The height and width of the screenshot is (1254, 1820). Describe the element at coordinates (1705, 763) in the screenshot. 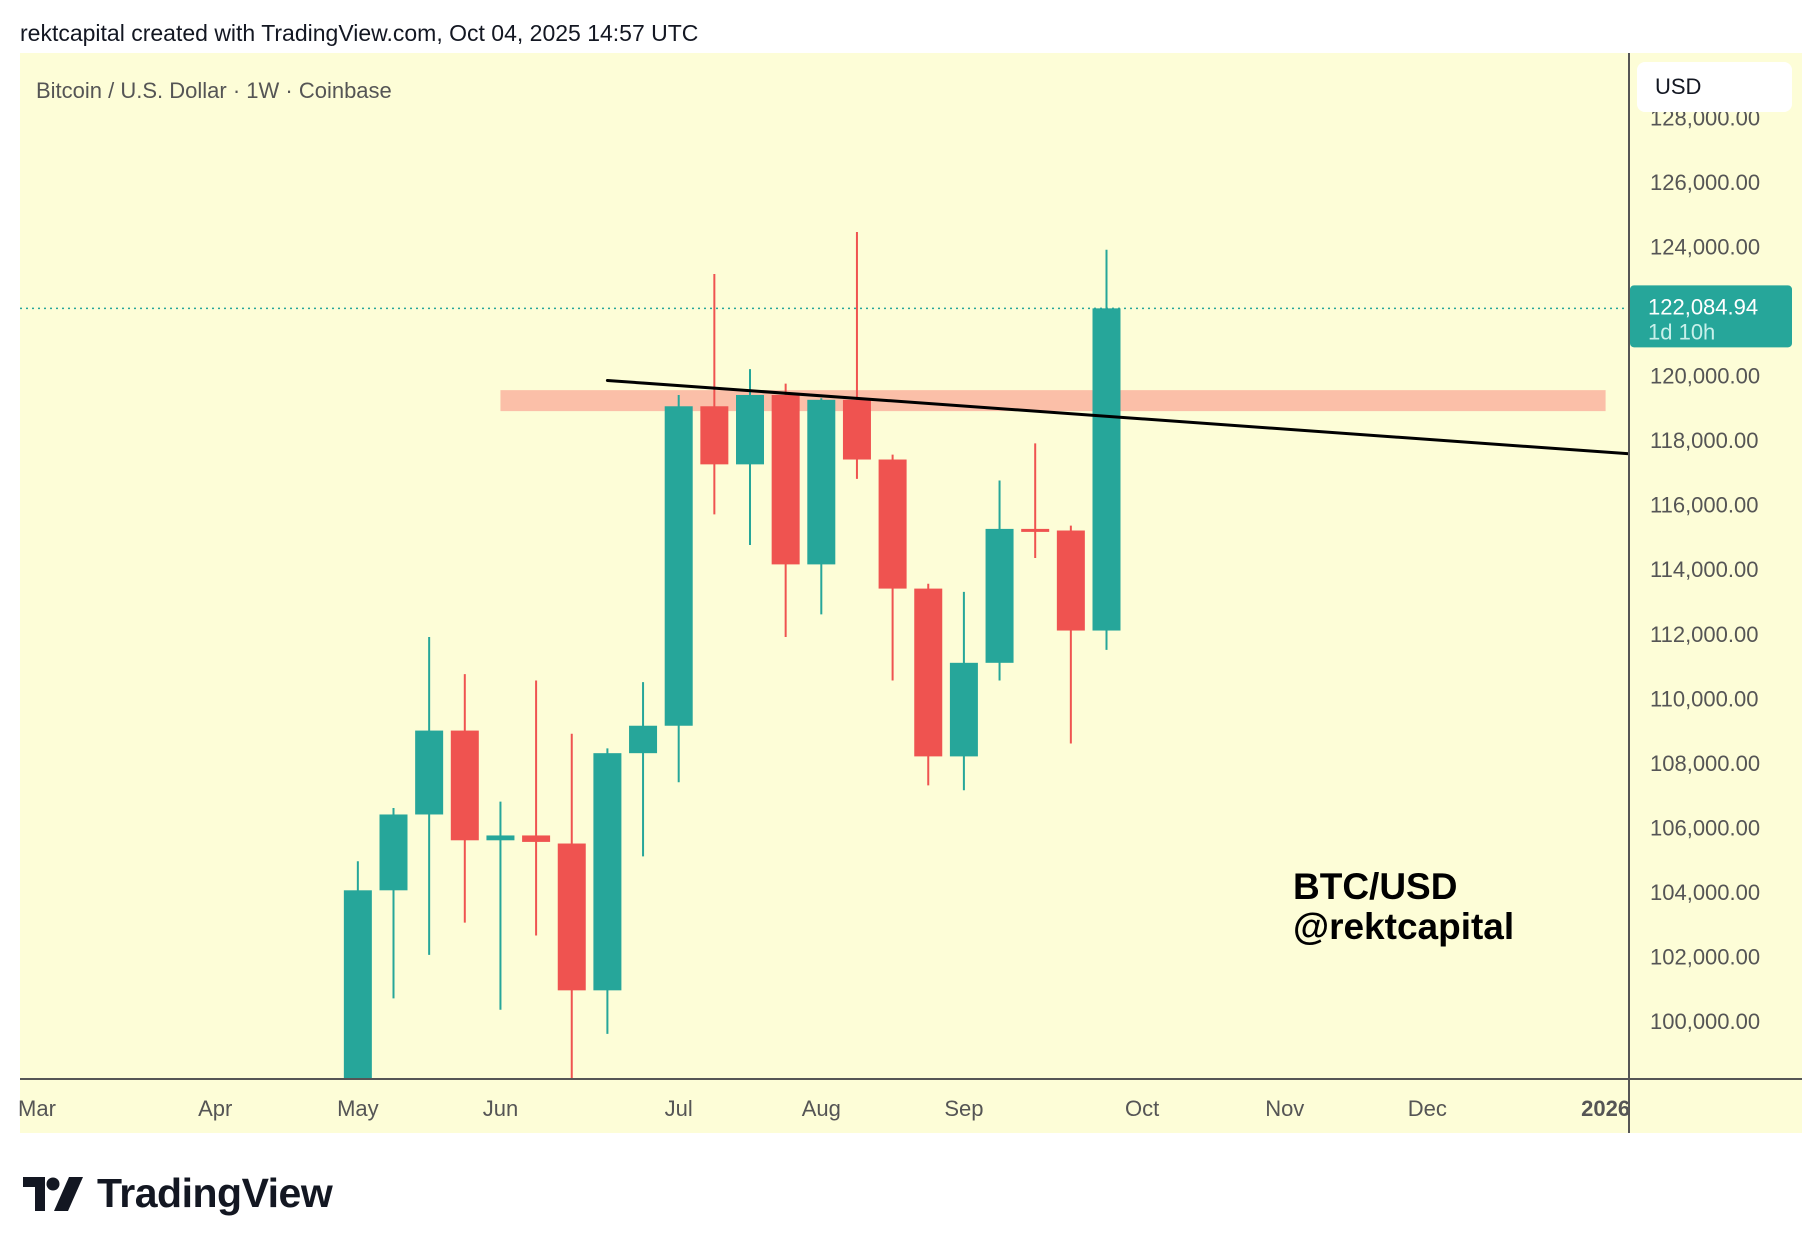

I see `price-tick-label: 108,000.00` at that location.